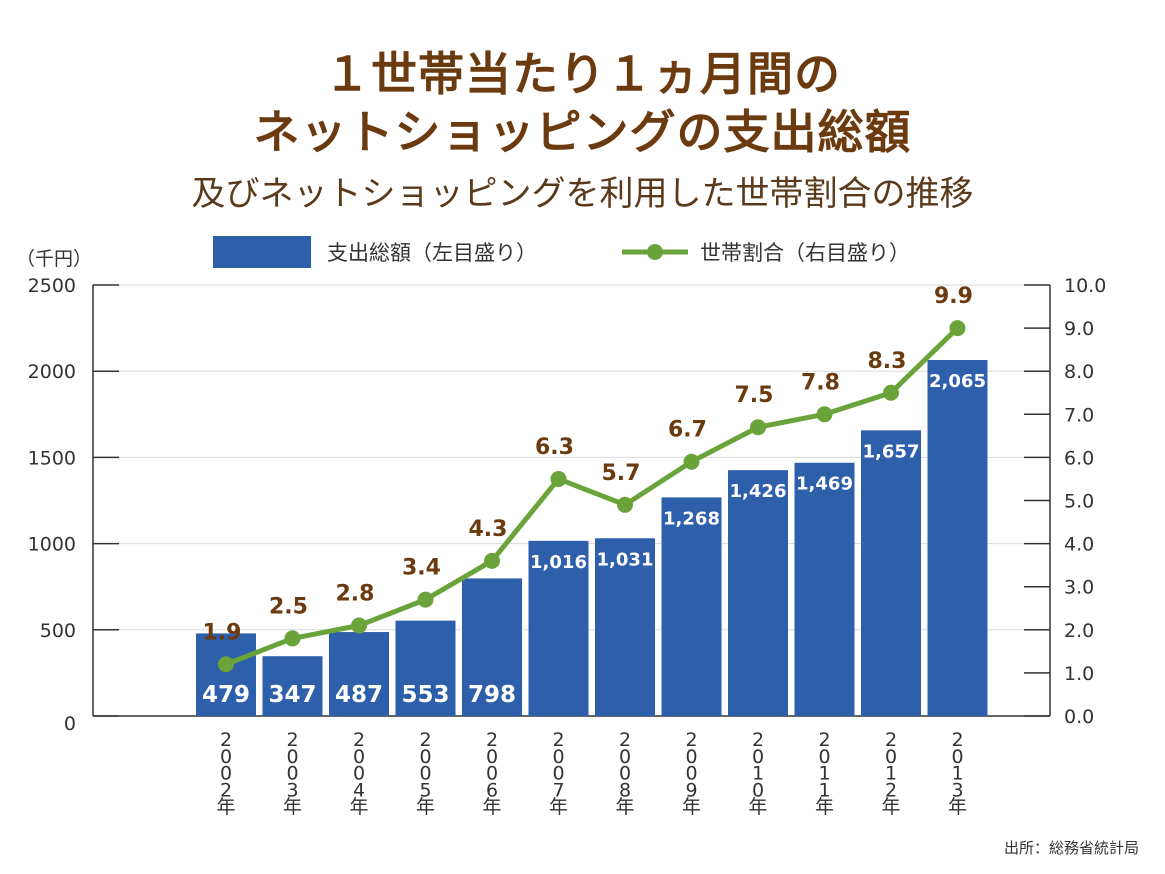 This screenshot has width=1165, height=874. What do you see at coordinates (582, 74) in the screenshot?
I see `chart-title-line1: １世帯当たり１ヵ月間の` at bounding box center [582, 74].